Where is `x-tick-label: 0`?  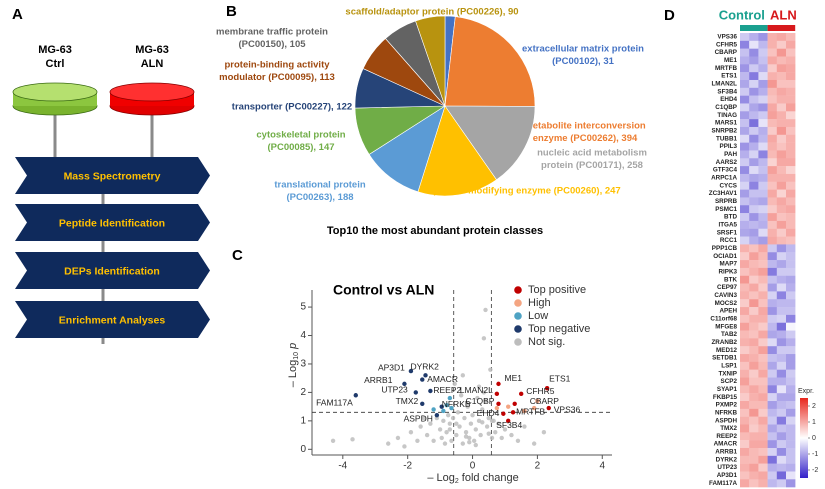 x-tick-label: 0 is located at coordinates (473, 466).